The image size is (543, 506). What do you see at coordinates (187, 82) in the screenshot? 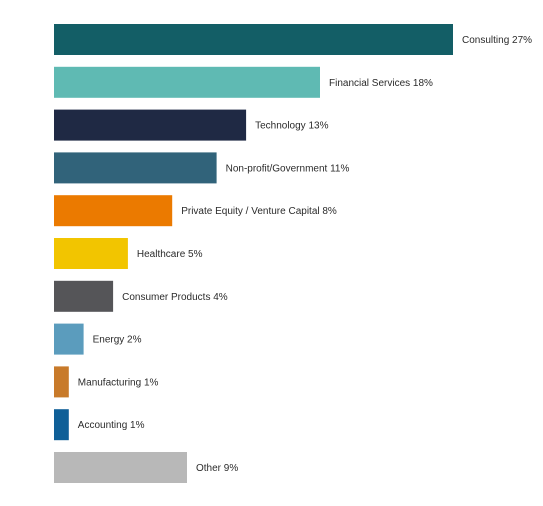
I see `bar-financial-services` at bounding box center [187, 82].